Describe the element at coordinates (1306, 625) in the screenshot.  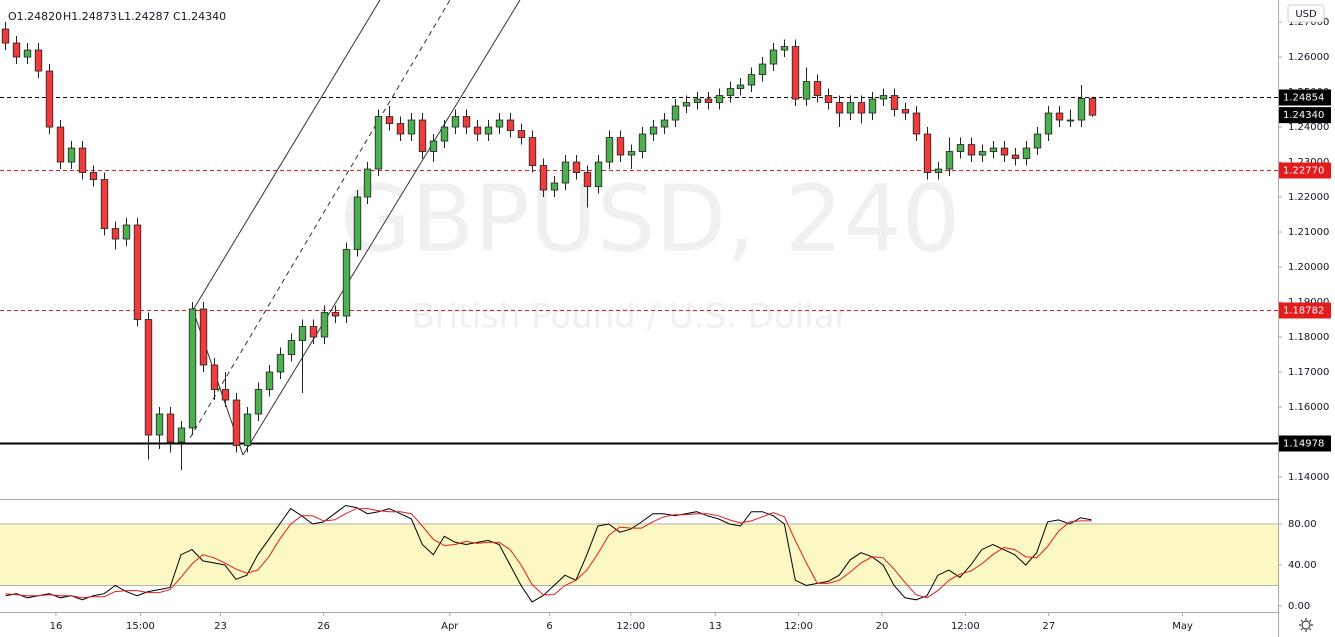
I see `settings-icon` at that location.